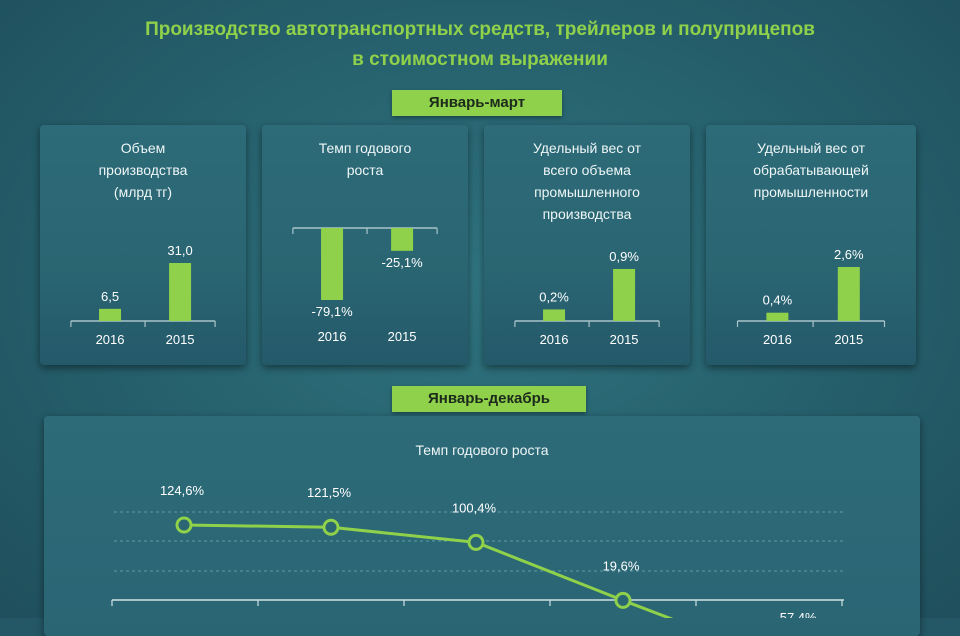  Describe the element at coordinates (778, 300) in the screenshot. I see `data-label: 0,4%` at that location.